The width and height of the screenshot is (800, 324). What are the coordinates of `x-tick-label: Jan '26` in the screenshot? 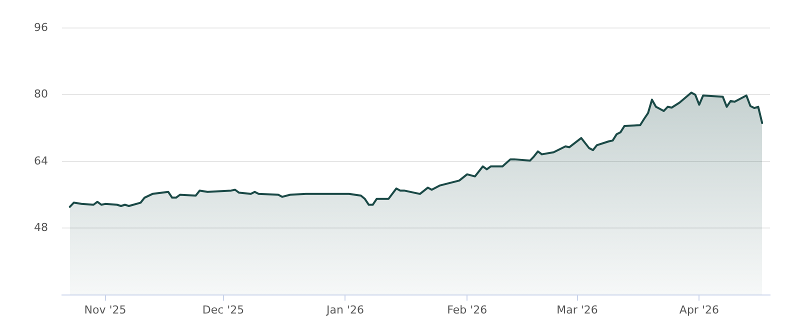 It's located at (344, 309).